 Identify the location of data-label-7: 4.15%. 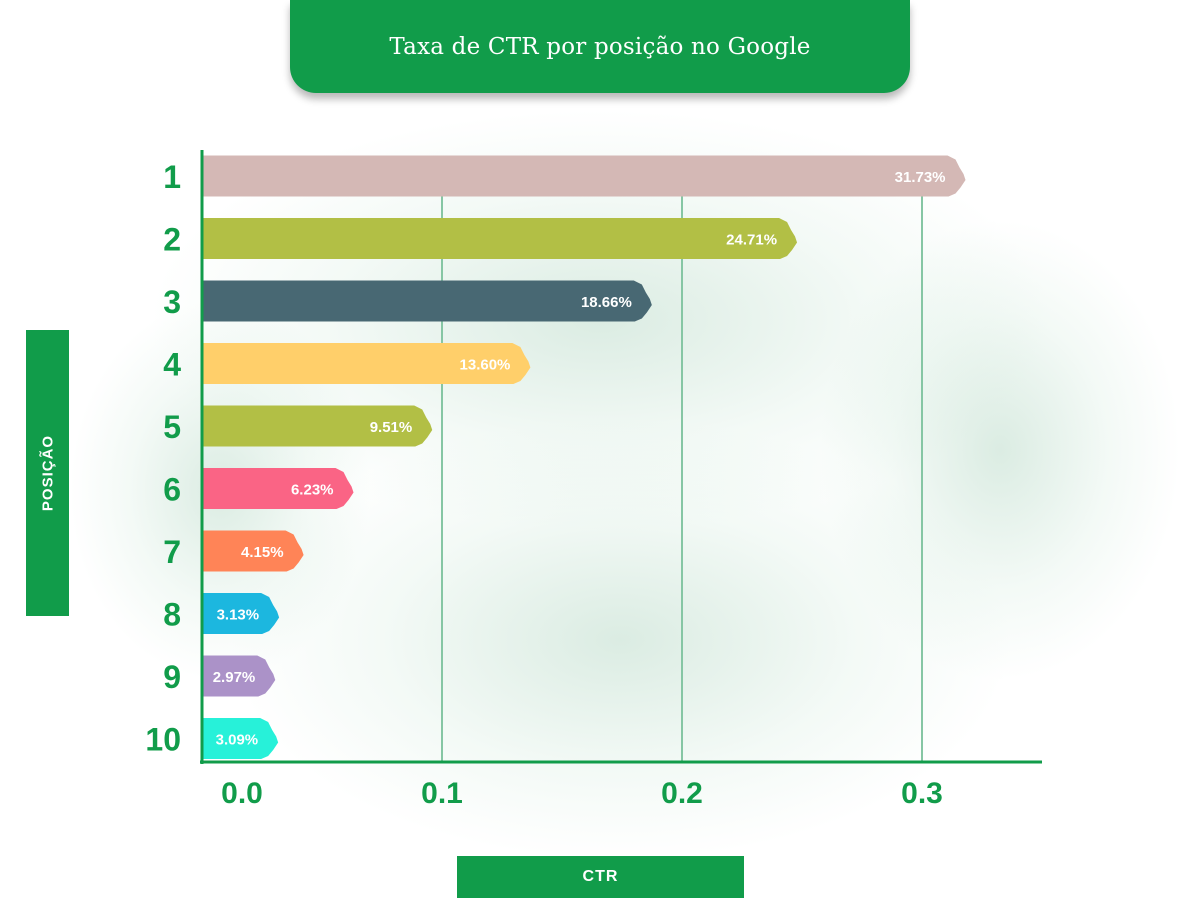
(262, 552).